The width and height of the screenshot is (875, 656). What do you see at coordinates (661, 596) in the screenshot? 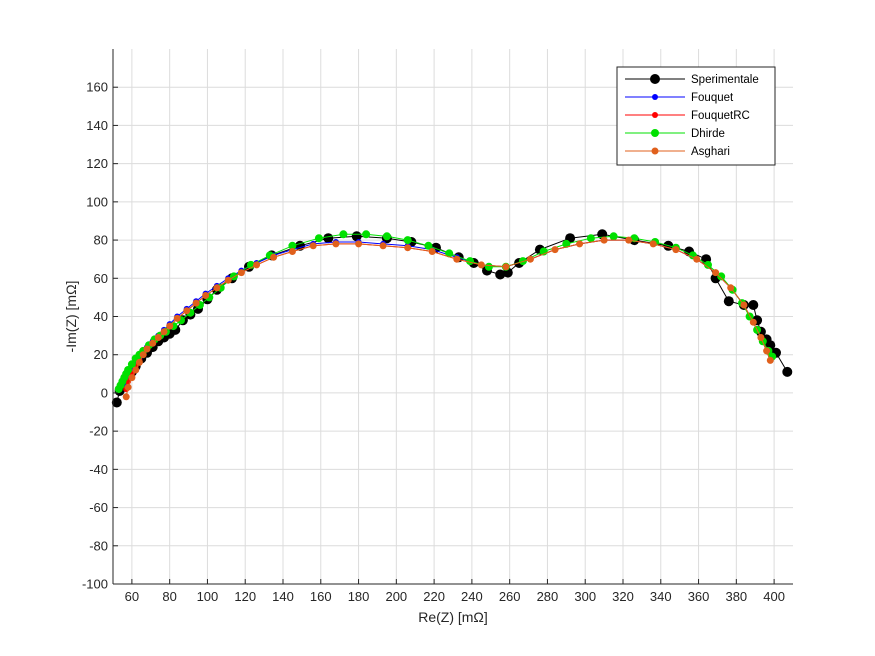
I see `x-tick-label: 340` at bounding box center [661, 596].